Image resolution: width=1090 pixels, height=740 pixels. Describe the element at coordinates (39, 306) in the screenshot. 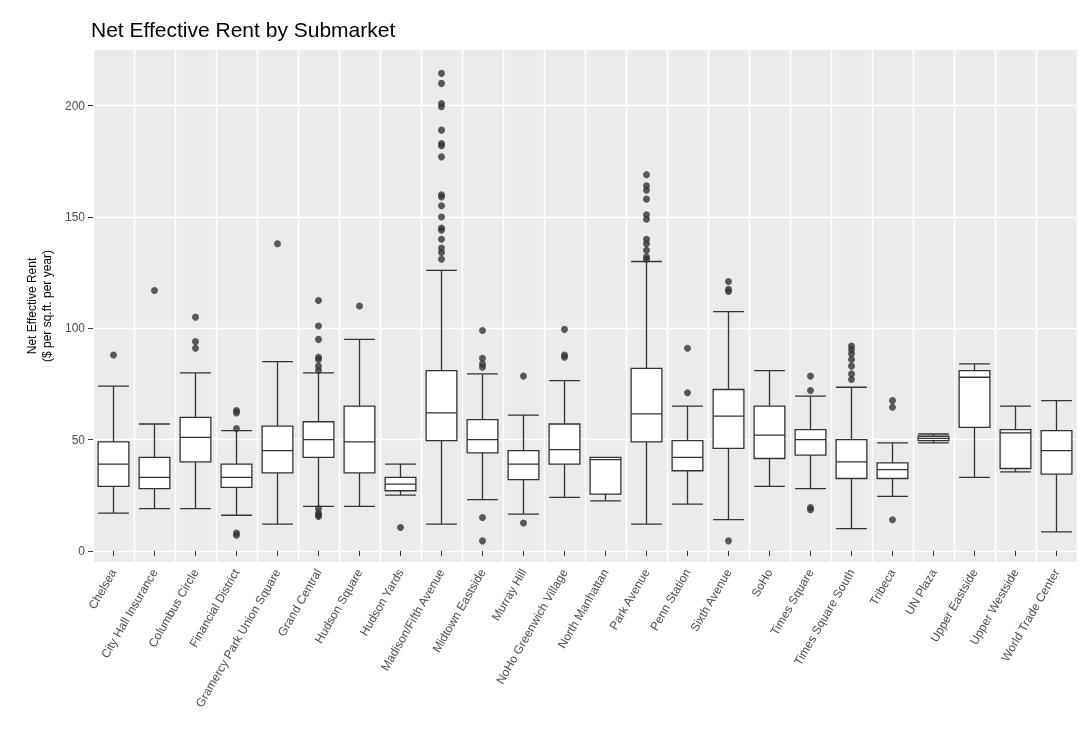

I see `y-axis-title: Net Effective Rent ($ per sq.ft. per year)` at that location.